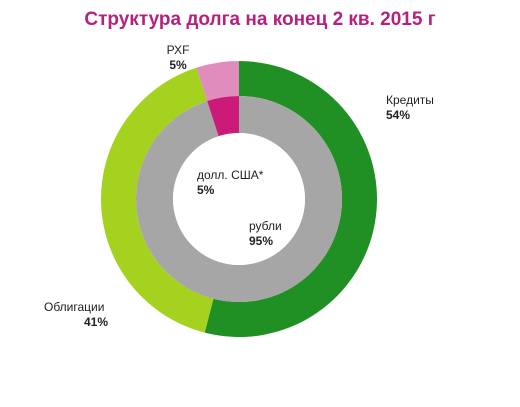 Image resolution: width=520 pixels, height=407 pixels. Describe the element at coordinates (230, 175) in the screenshot. I see `label-usd-name: долл. США*` at that location.